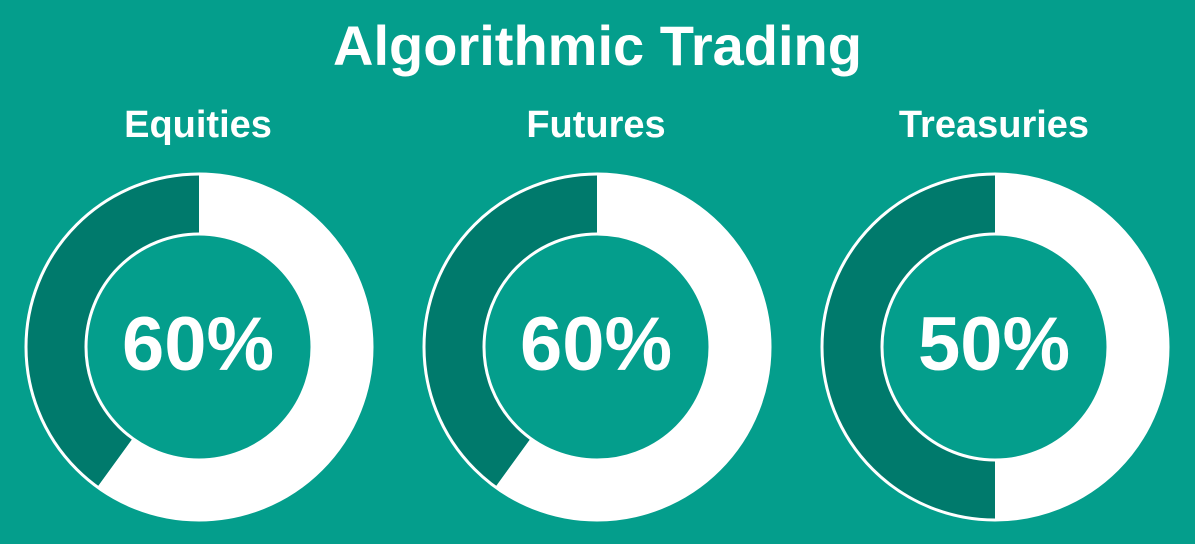 The width and height of the screenshot is (1195, 544). What do you see at coordinates (596, 125) in the screenshot?
I see `donut-title: Futures` at bounding box center [596, 125].